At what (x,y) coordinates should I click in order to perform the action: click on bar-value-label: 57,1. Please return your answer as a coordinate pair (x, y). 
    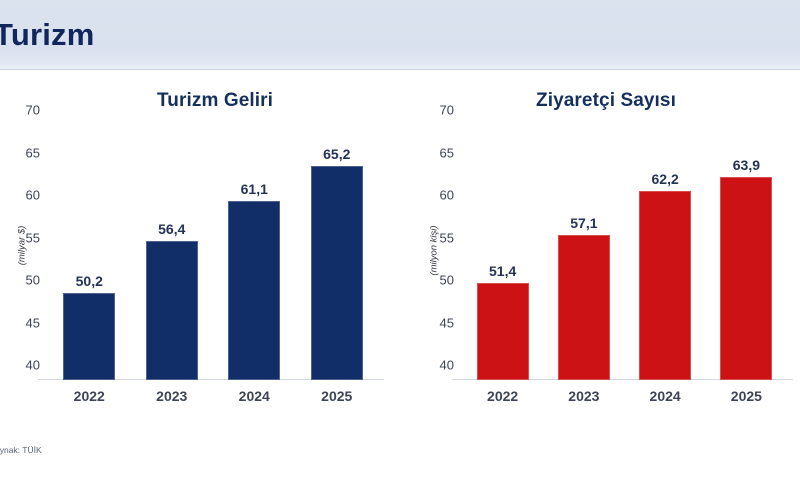
    Looking at the image, I should click on (584, 222).